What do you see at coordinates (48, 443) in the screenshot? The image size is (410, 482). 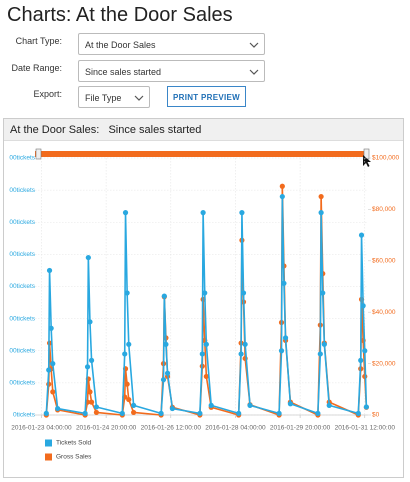 I see `legend-swatch` at bounding box center [48, 443].